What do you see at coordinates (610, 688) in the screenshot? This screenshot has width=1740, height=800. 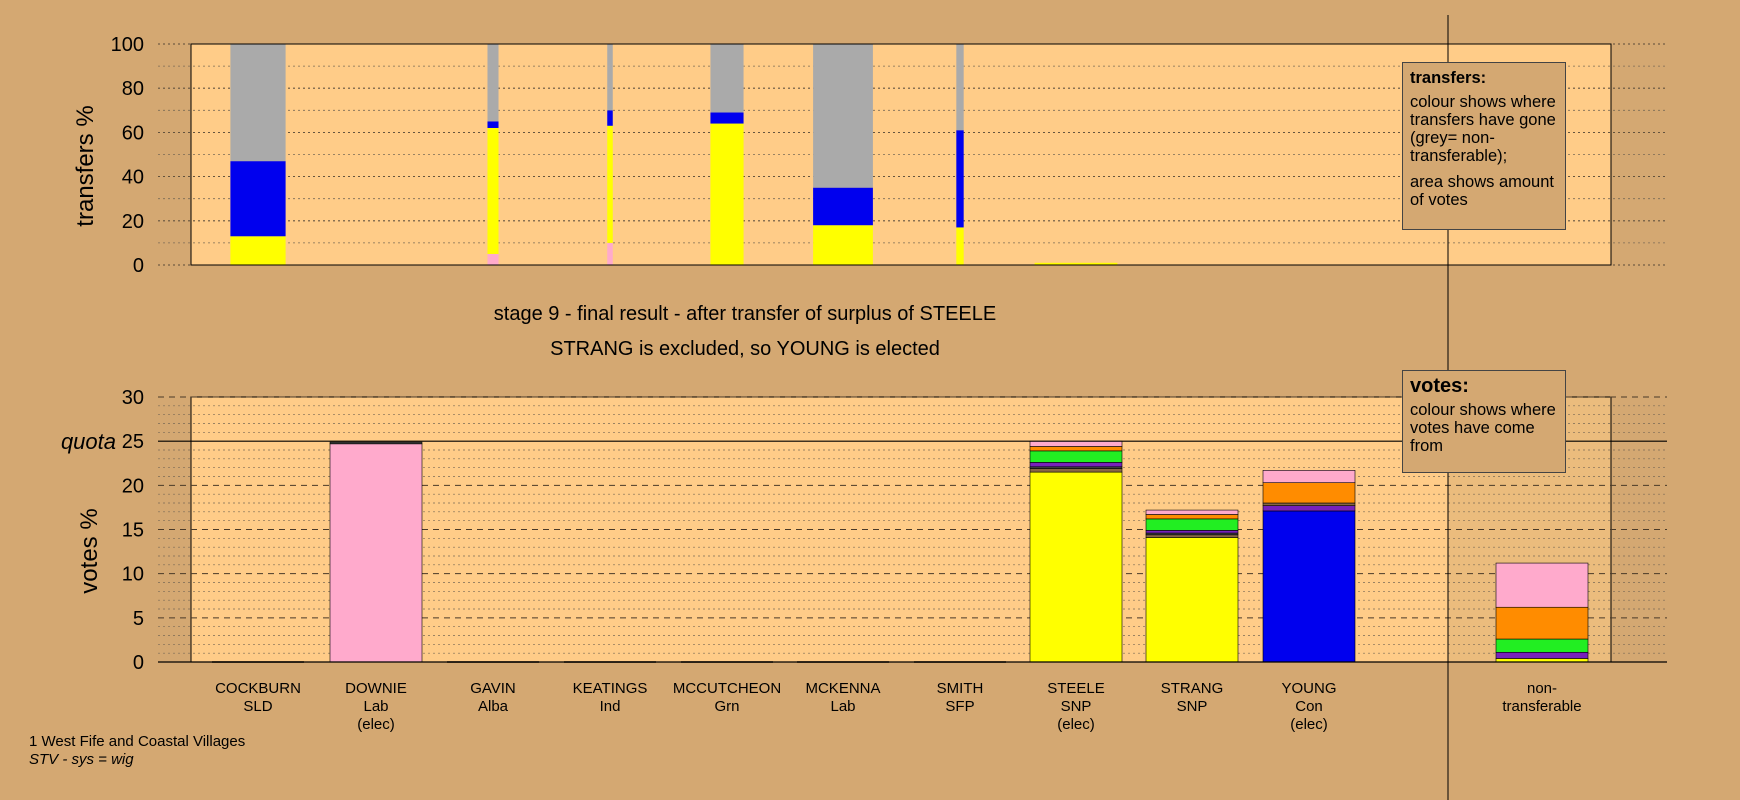 I see `candidate-label-line: KEATINGS` at bounding box center [610, 688].